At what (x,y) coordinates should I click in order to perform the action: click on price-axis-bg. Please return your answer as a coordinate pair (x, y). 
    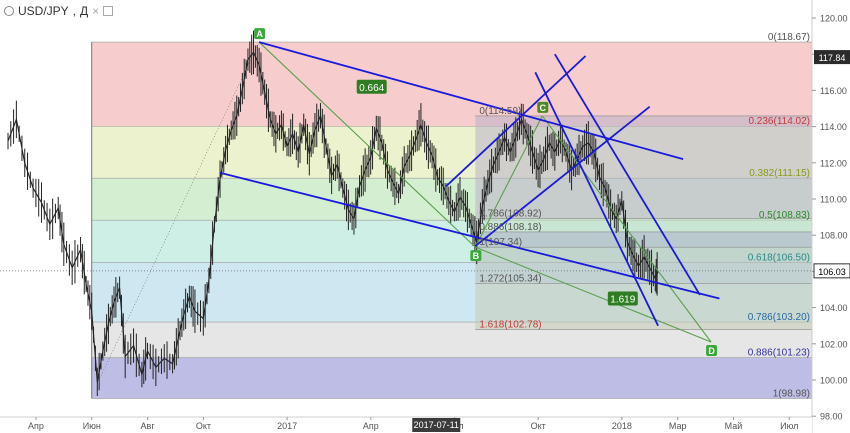
    Looking at the image, I should click on (831, 216).